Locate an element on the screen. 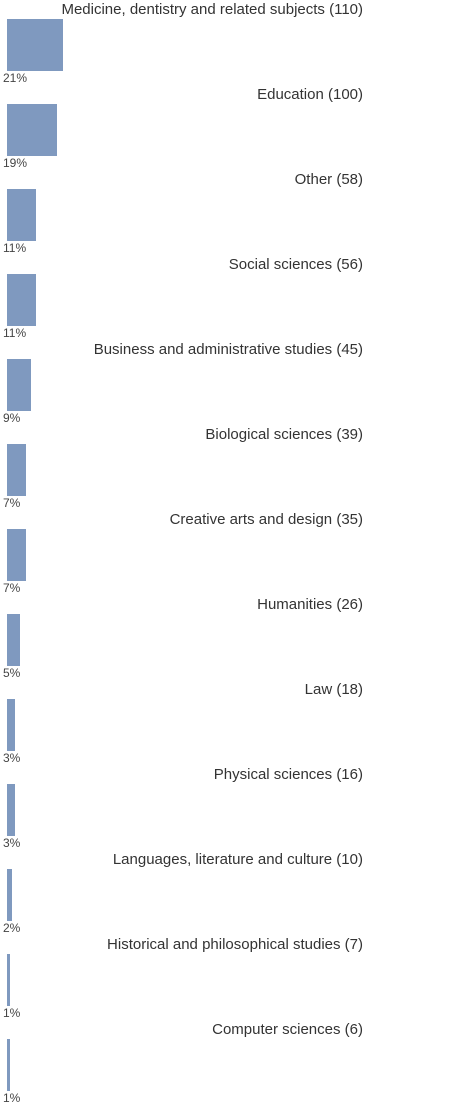 The image size is (467, 1105). category-label: Historical and philosophical studies (7) is located at coordinates (235, 944).